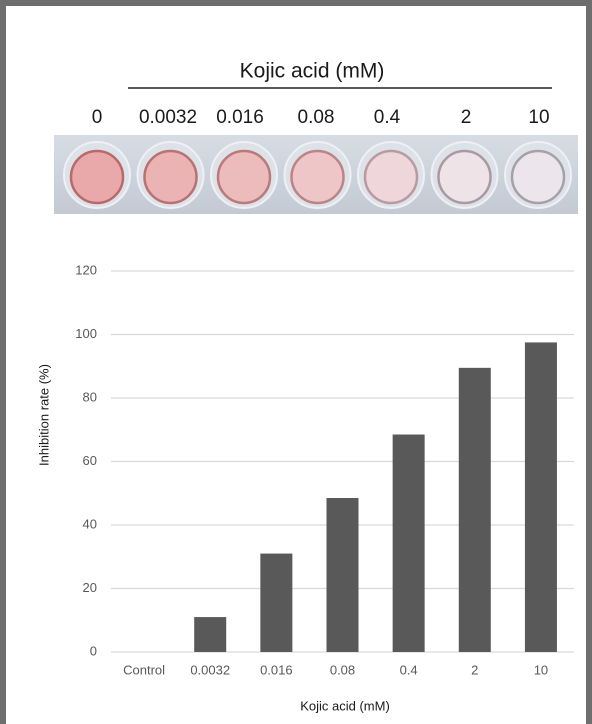 This screenshot has height=724, width=592. What do you see at coordinates (276, 669) in the screenshot?
I see `x-tick-label: 0.016` at bounding box center [276, 669].